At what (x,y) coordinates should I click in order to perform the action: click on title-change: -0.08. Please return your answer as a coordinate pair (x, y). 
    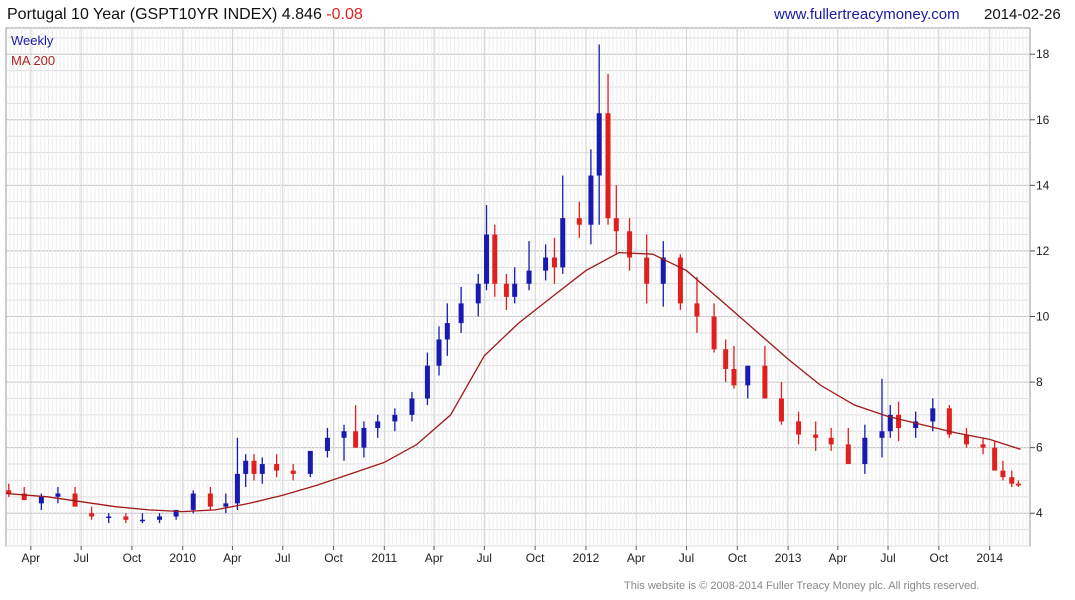
    Looking at the image, I should click on (344, 14).